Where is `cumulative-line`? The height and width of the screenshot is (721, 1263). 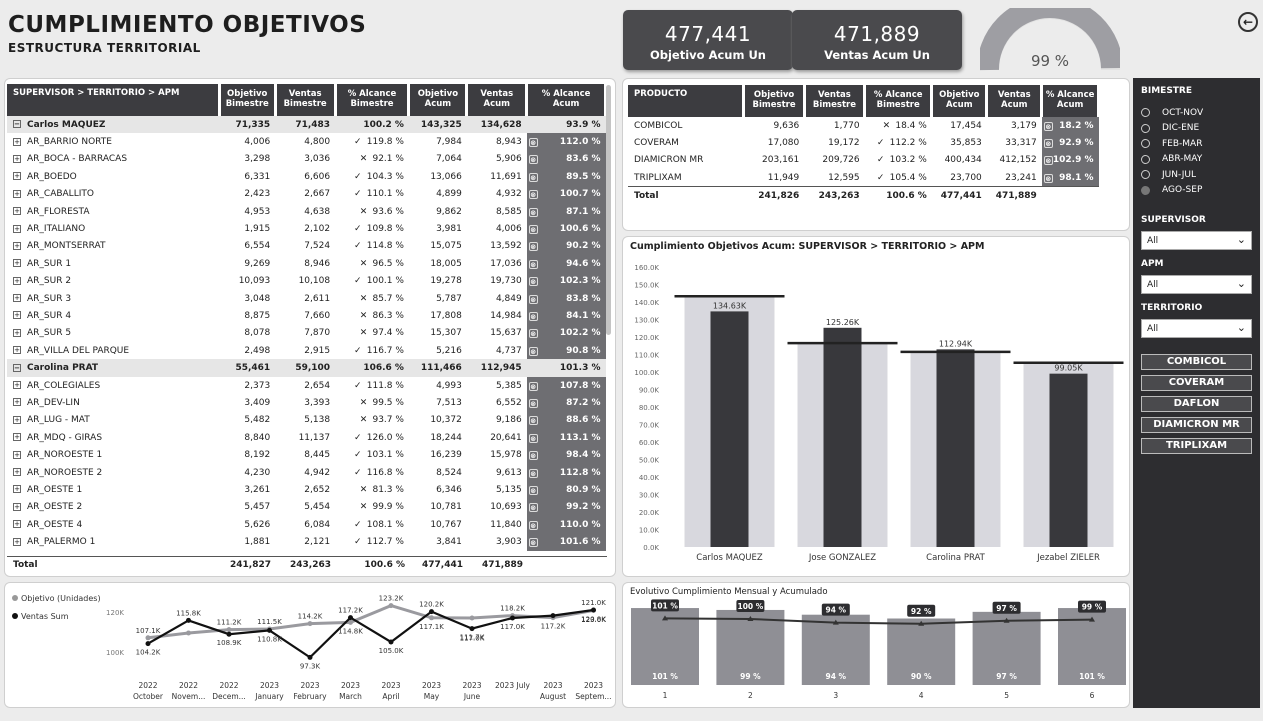
cumulative-line is located at coordinates (878, 621).